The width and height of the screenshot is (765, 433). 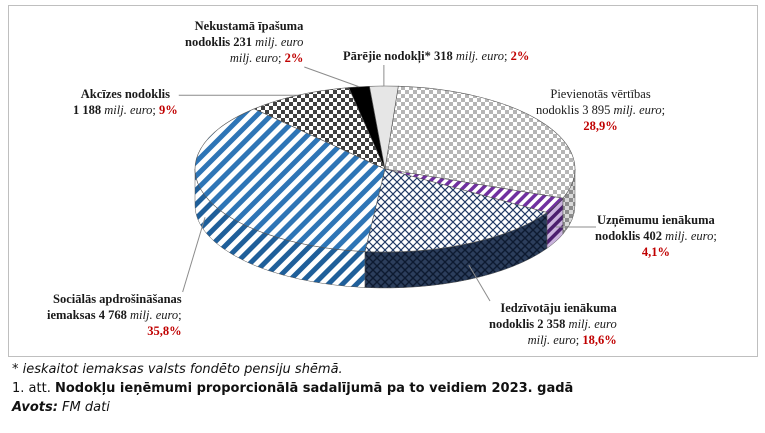 I want to click on slice-name-line1: Akcīzes nodoklis, so click(x=125, y=94).